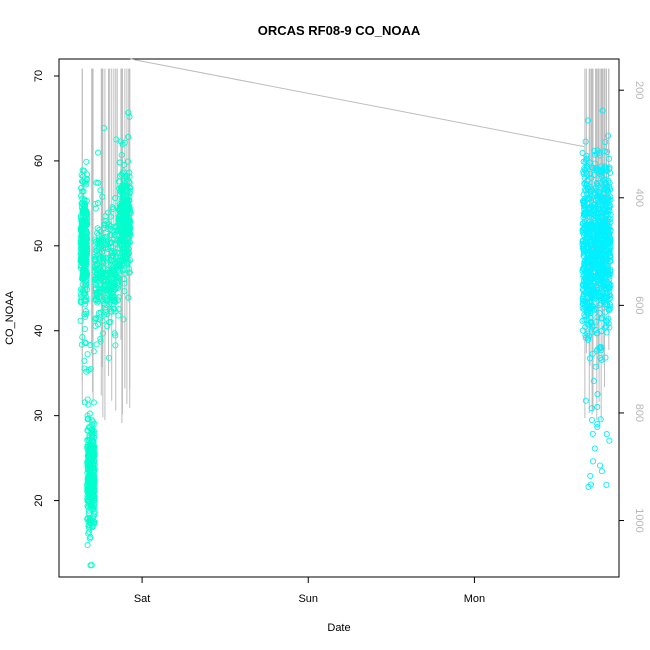 The width and height of the screenshot is (650, 650). I want to click on y-tick-label: 70, so click(39, 76).